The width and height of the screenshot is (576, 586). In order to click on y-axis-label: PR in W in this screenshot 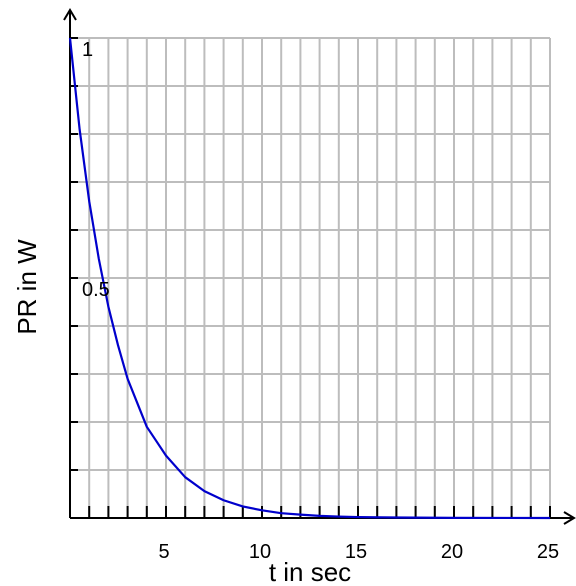, I will do `click(27, 287)`.